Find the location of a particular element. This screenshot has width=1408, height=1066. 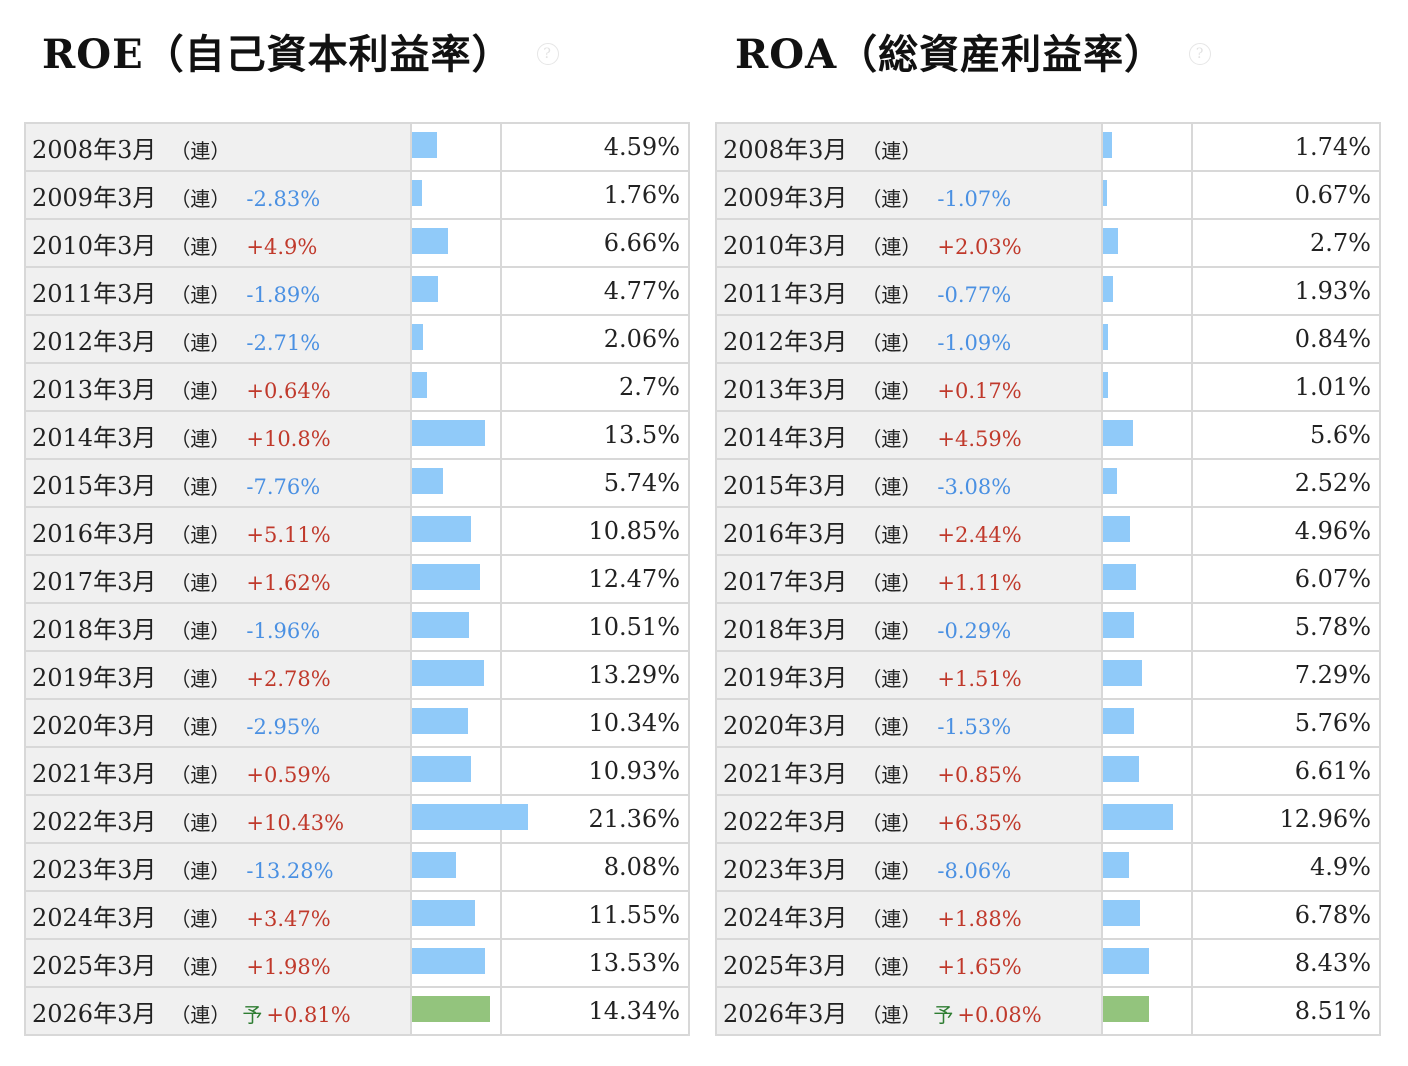

roe-value-cell: 2.06% is located at coordinates (595, 339).